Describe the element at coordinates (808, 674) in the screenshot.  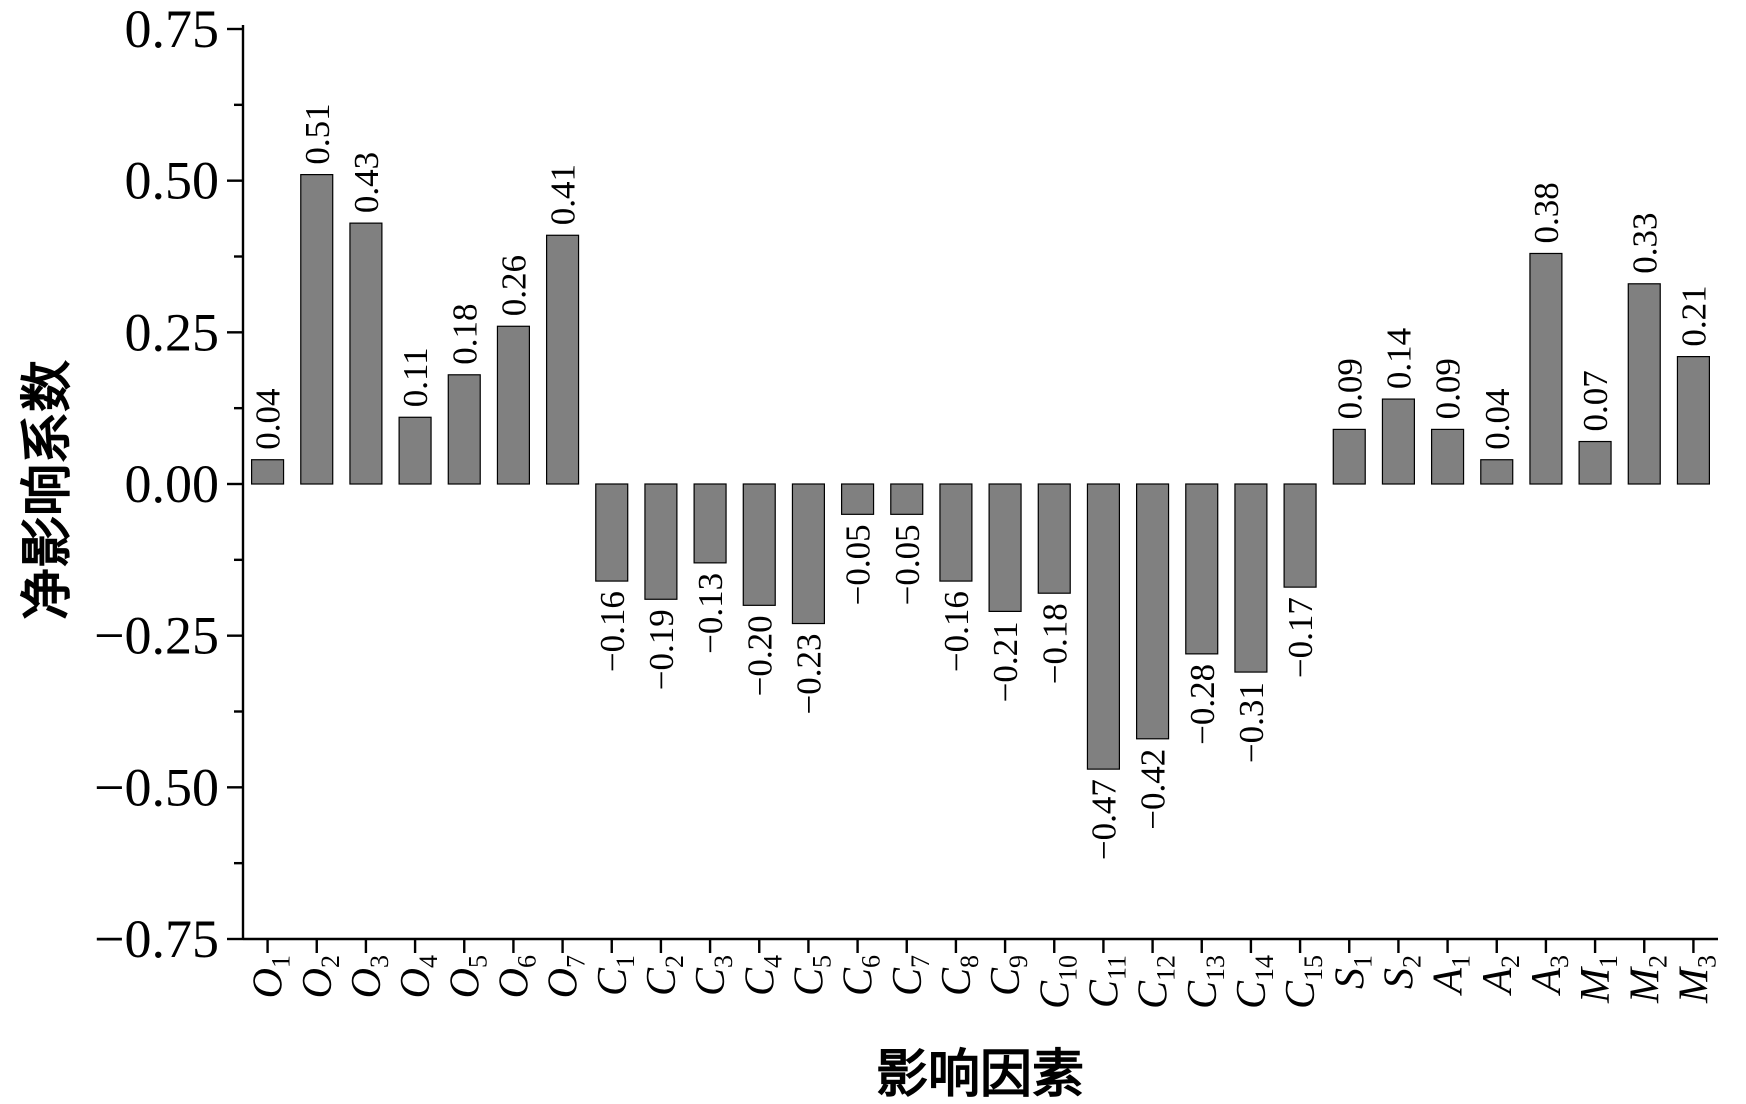
I see `data-label: −0.23` at that location.